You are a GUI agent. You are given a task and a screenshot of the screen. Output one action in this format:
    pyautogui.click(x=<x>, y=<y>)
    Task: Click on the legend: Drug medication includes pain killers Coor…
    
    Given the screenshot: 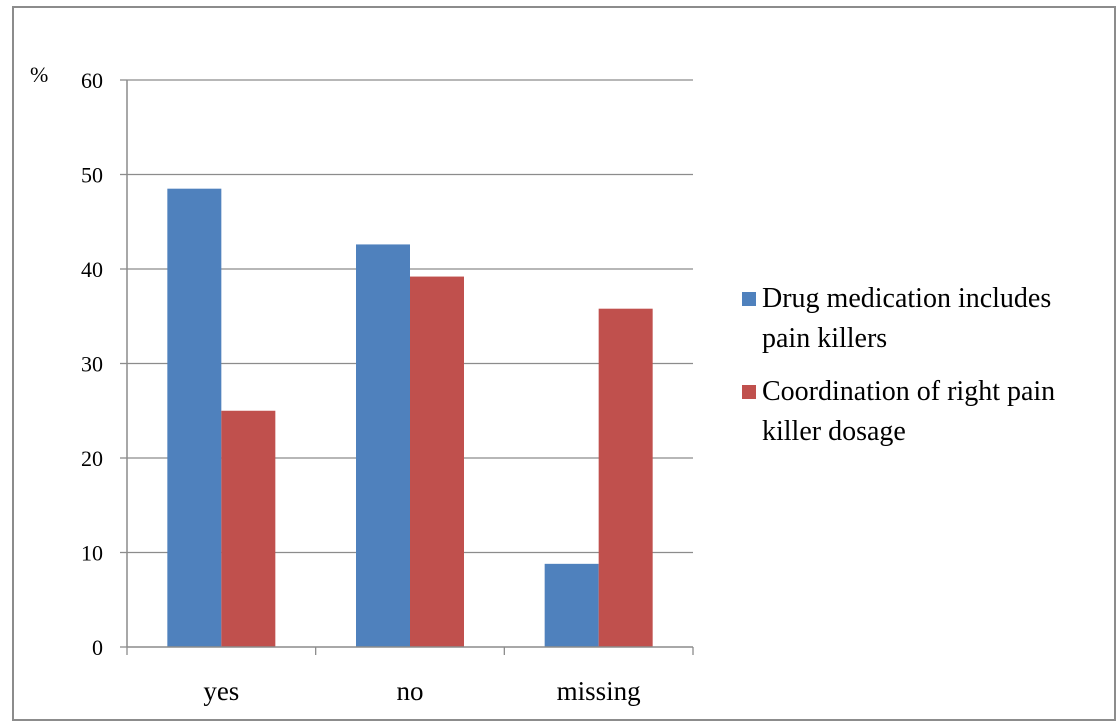 What is the action you would take?
    pyautogui.click(x=898, y=365)
    